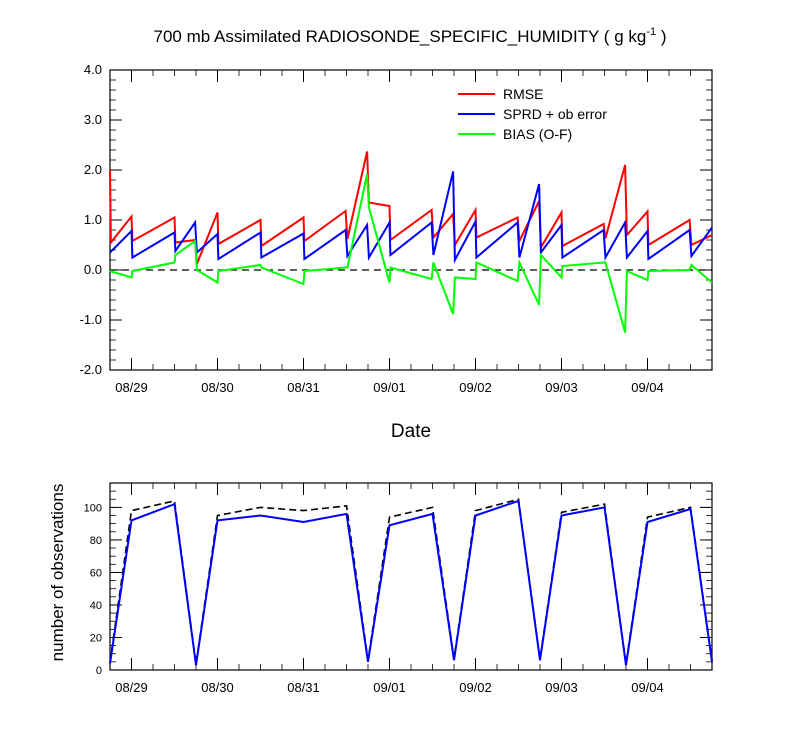 The height and width of the screenshot is (750, 800). Describe the element at coordinates (131, 387) in the screenshot. I see `top-xtick-label: 08/29` at that location.